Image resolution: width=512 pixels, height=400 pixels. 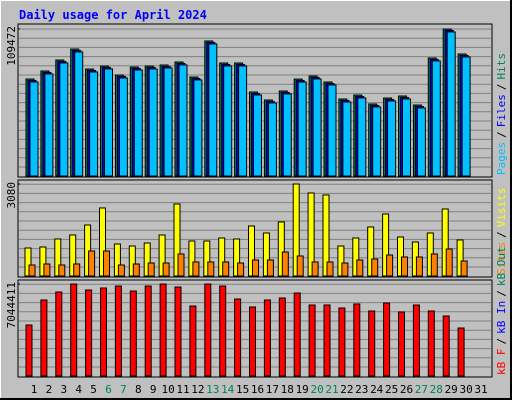 I want to click on legend: Sites / Visits, so click(x=501, y=232).